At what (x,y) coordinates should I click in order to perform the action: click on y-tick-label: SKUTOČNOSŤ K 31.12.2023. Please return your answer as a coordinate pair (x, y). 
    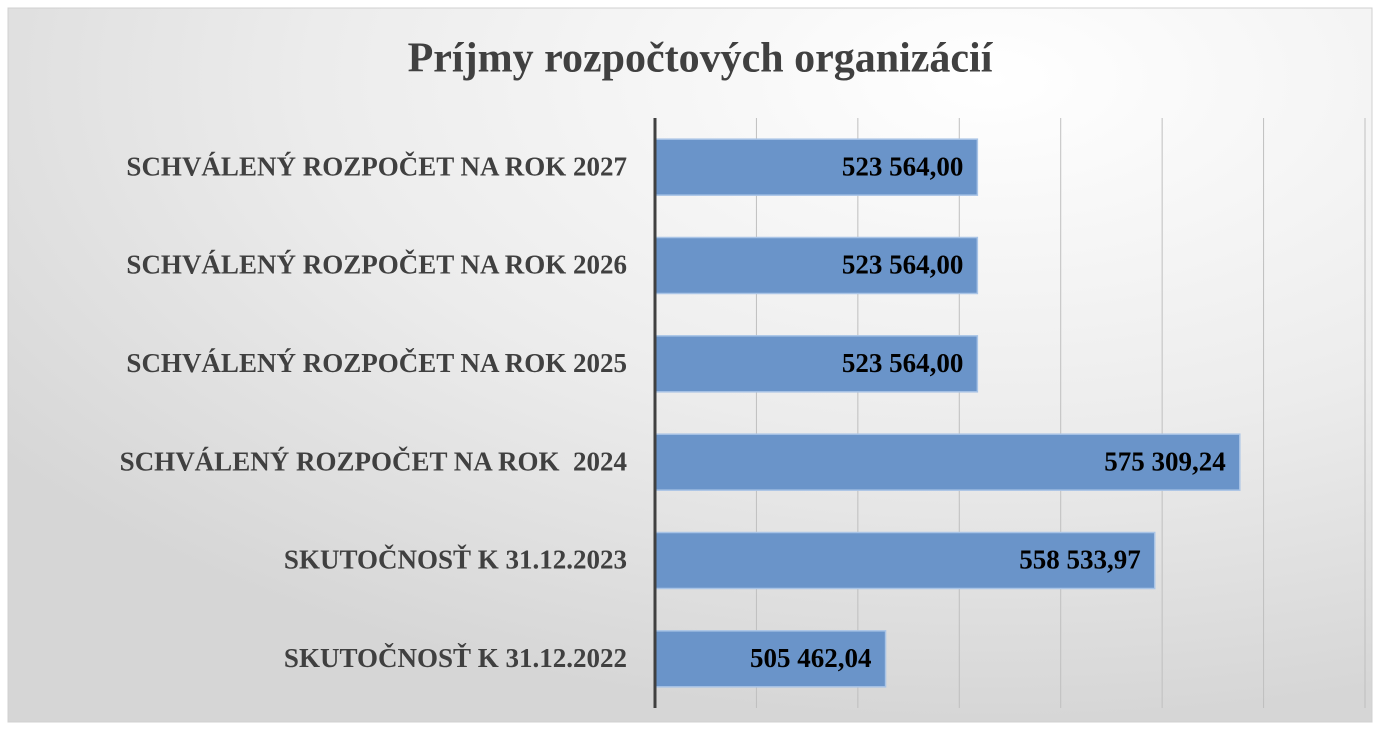
    Looking at the image, I should click on (455, 560).